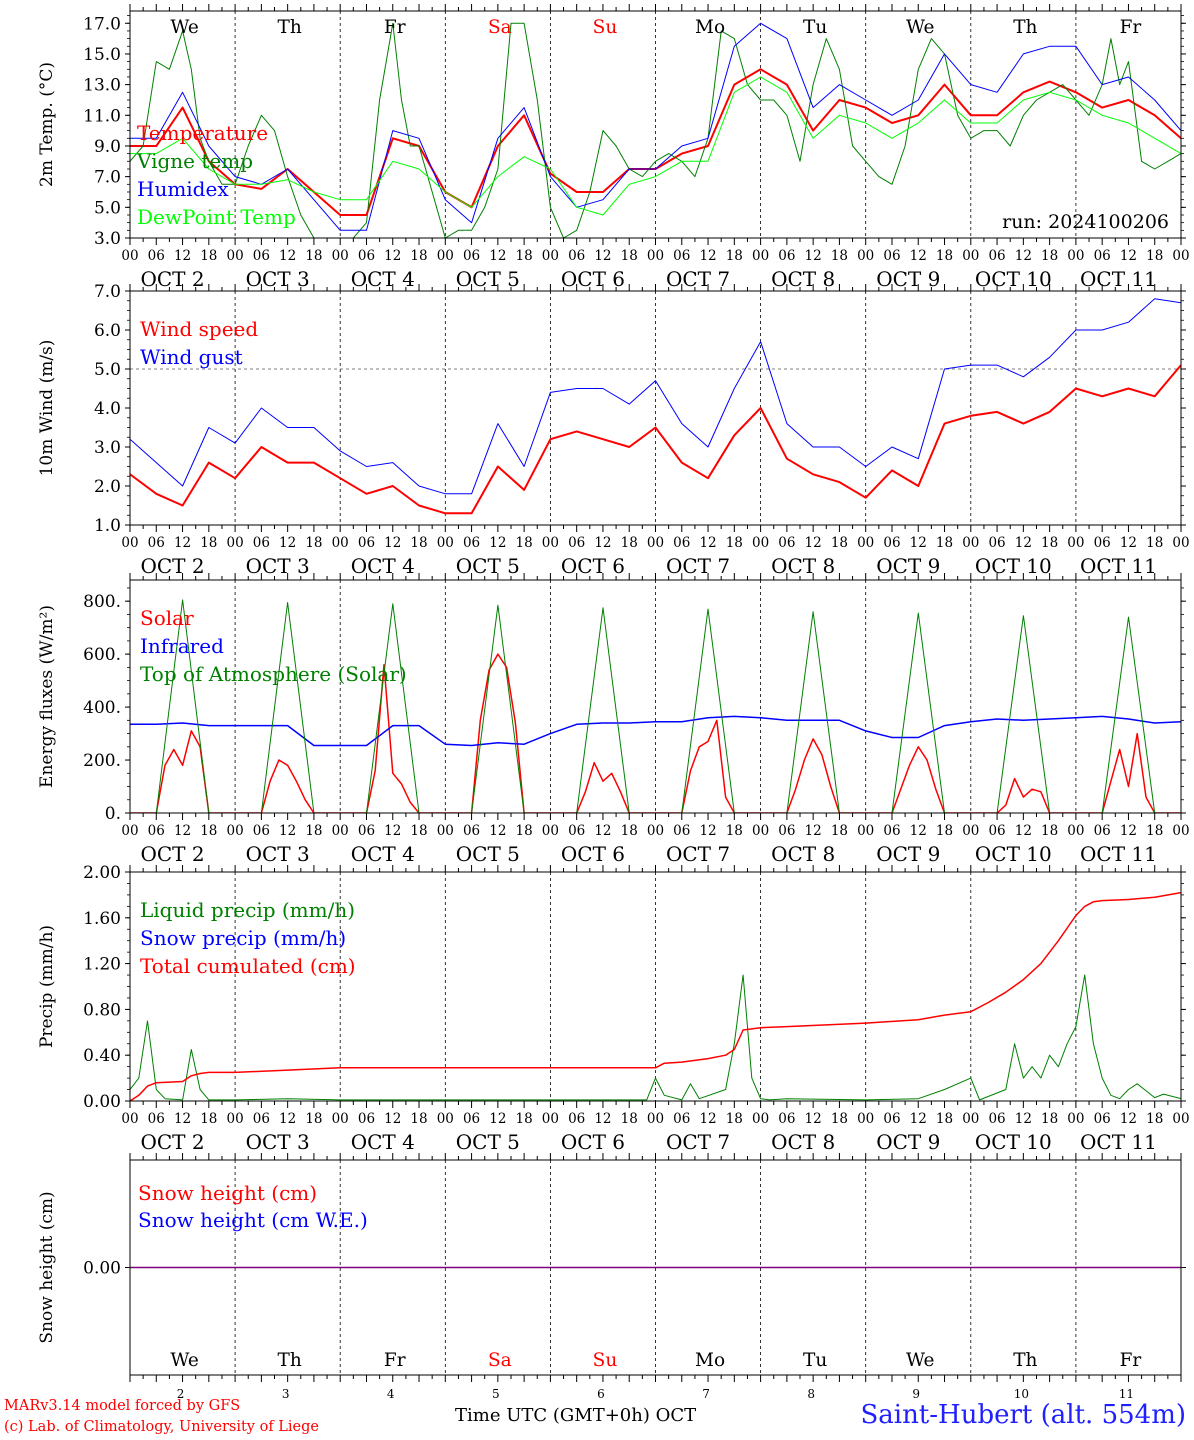 Image resolution: width=1194 pixels, height=1440 pixels. What do you see at coordinates (803, 854) in the screenshot?
I see `x-date-label: OCT 8` at bounding box center [803, 854].